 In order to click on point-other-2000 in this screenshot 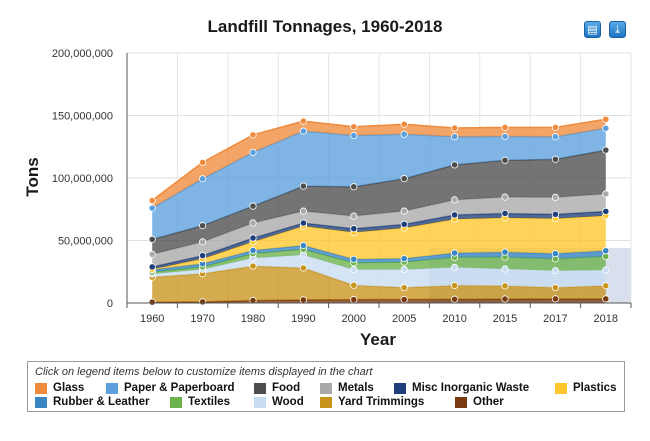, I will do `click(354, 300)`.